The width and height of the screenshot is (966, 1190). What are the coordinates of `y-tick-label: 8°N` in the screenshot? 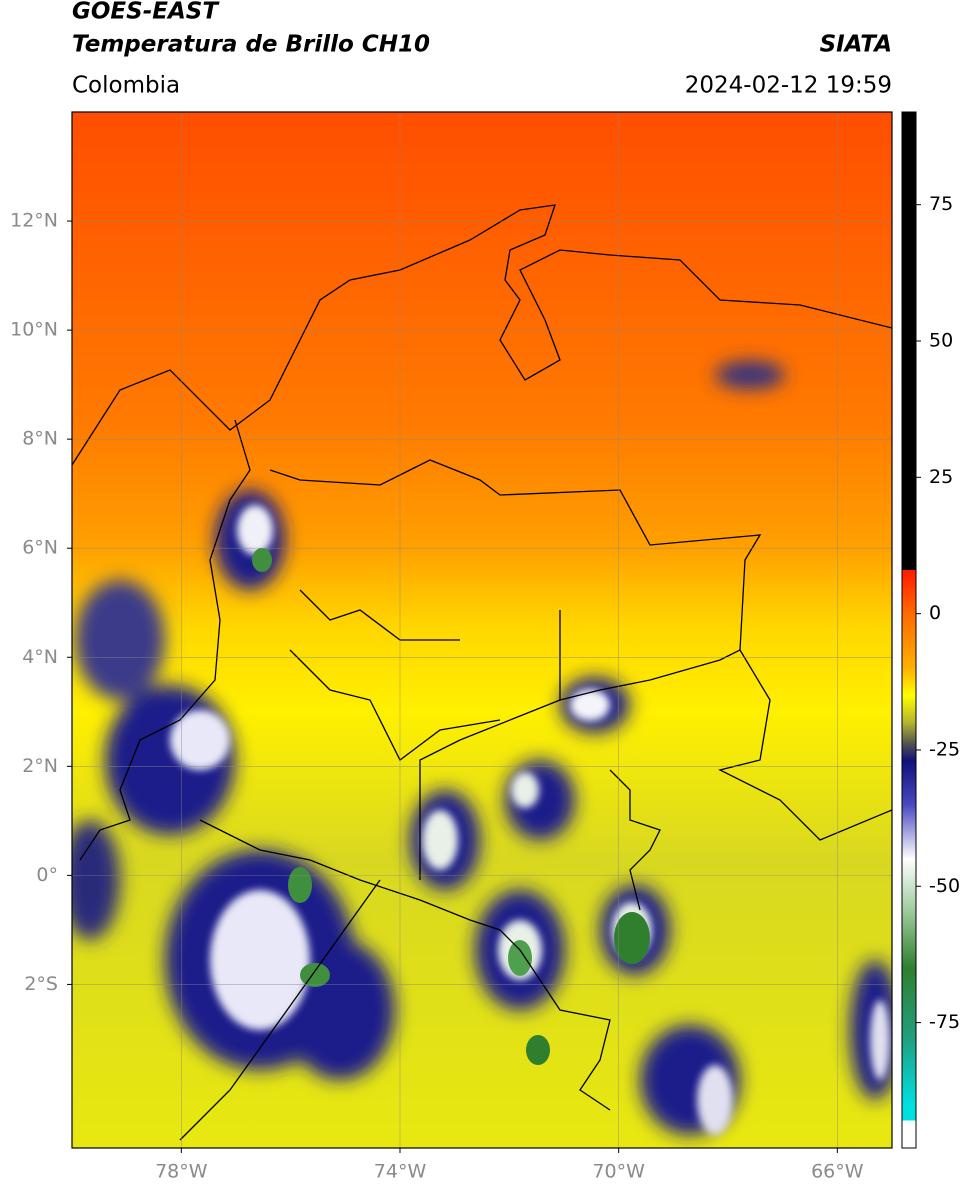 It's located at (40, 439).